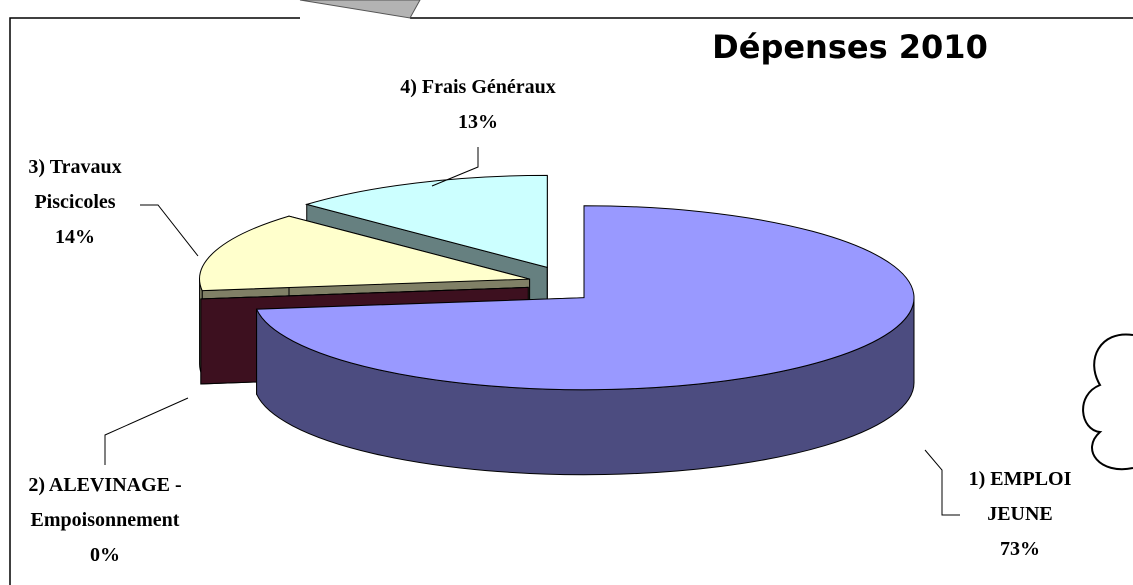  Describe the element at coordinates (105, 502) in the screenshot. I see `category-label: 2) ALEVINAGE - Empoisonnement` at that location.